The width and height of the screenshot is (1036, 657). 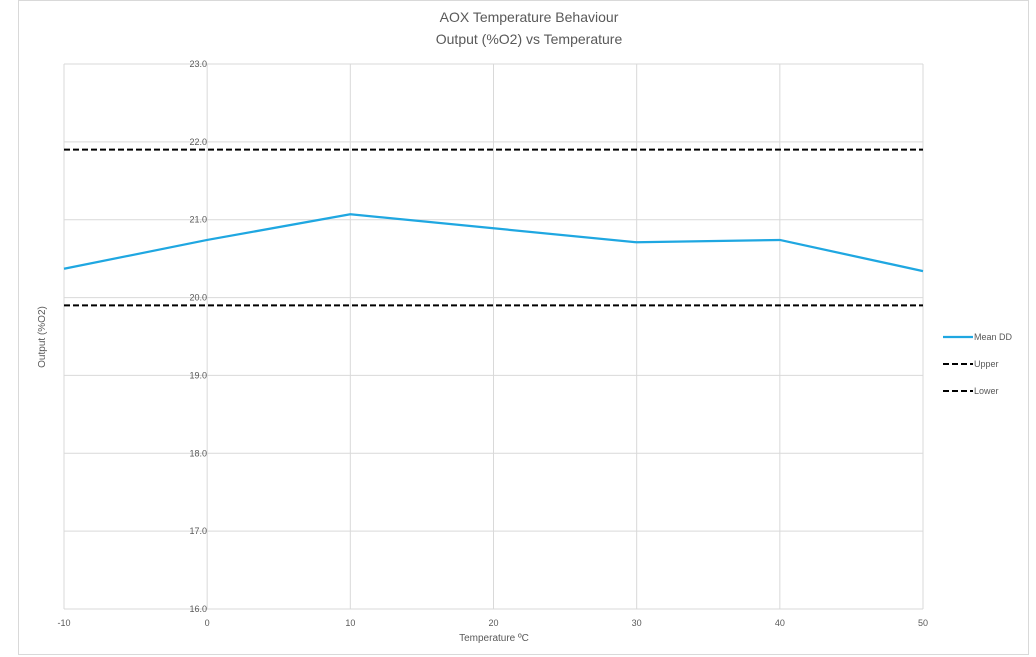 What do you see at coordinates (986, 364) in the screenshot?
I see `legend-label: Upper` at bounding box center [986, 364].